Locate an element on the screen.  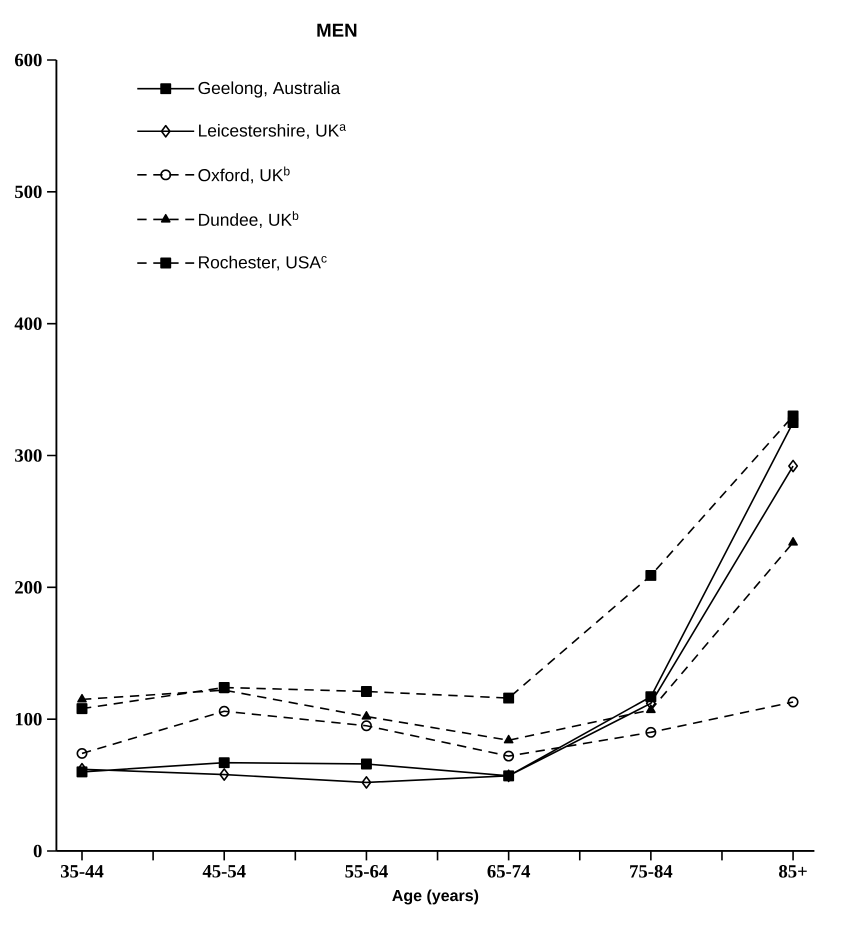
y-tick-label: 500 is located at coordinates (28, 192).